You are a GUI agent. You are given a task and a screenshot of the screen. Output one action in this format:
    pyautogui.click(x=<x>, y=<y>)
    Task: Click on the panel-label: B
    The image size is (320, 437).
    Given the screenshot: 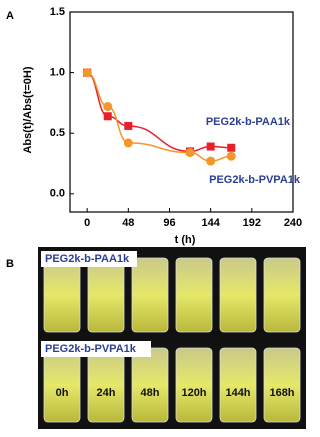 What is the action you would take?
    pyautogui.click(x=10, y=264)
    